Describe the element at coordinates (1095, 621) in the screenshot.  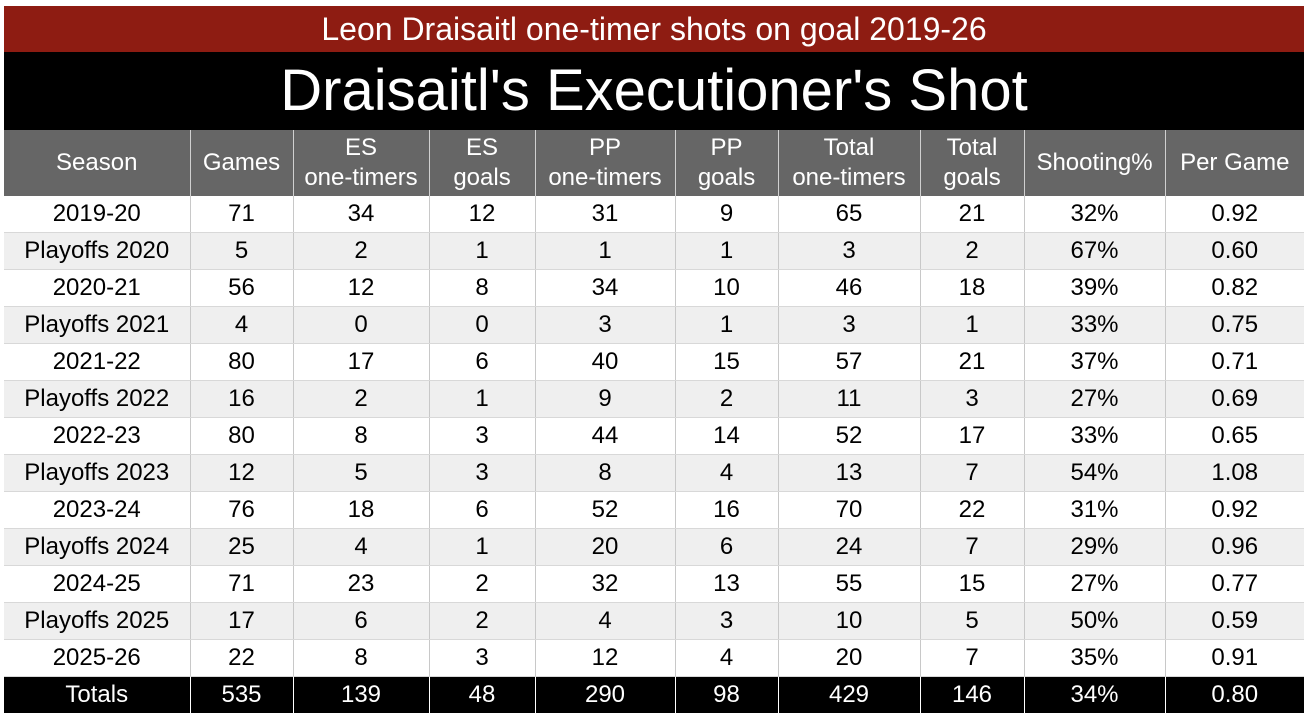
I see `stat-cell: 50%` at that location.